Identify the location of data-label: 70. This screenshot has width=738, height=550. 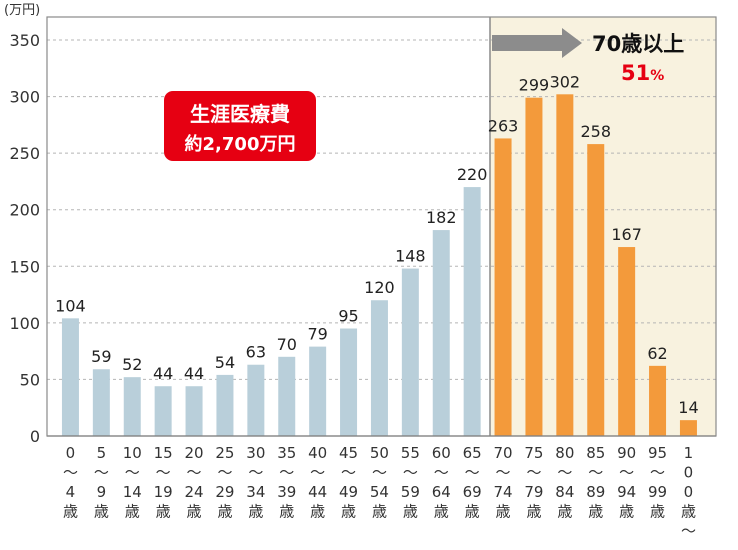
(287, 344).